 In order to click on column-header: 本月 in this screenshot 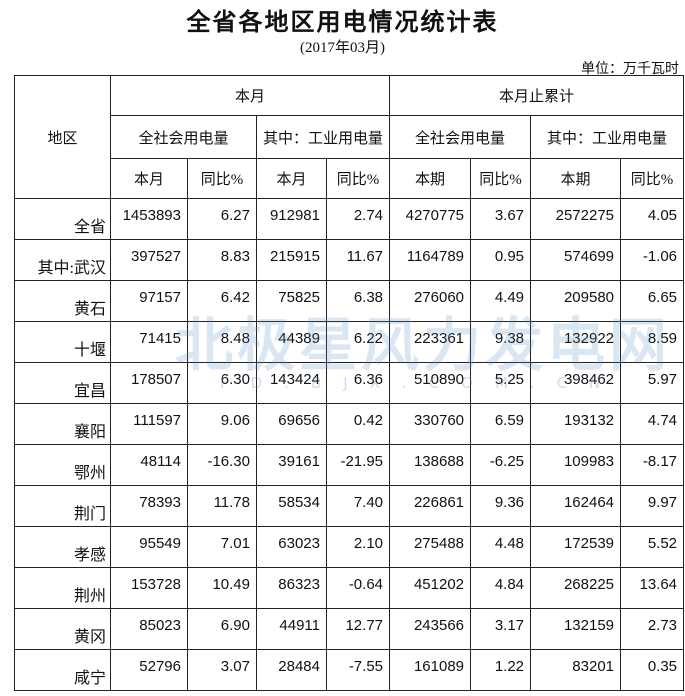, I will do `click(149, 178)`.